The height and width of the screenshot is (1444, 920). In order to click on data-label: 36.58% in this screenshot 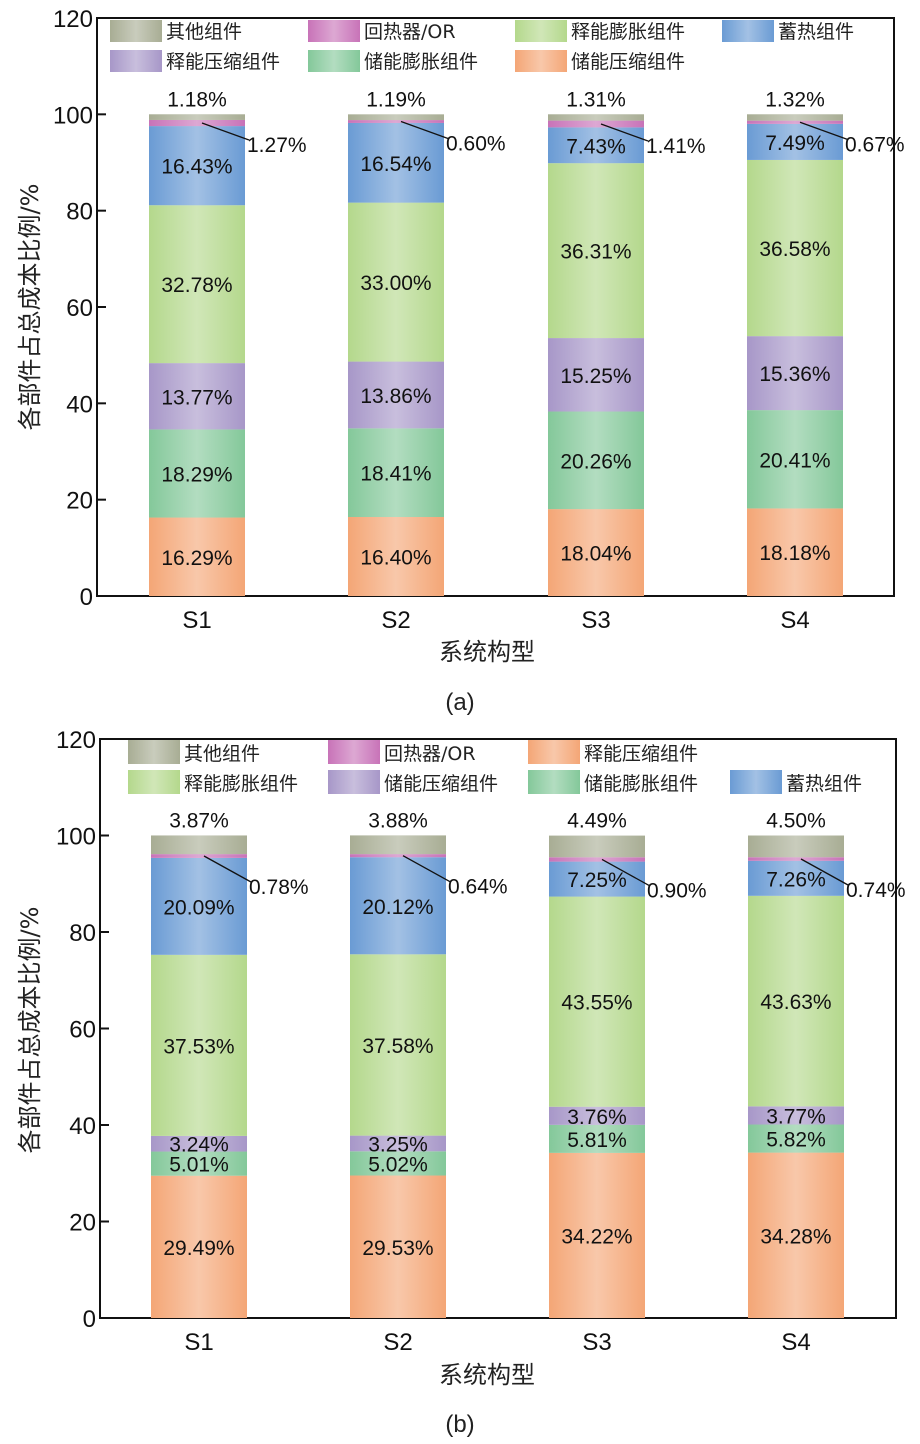, I will do `click(794, 249)`.